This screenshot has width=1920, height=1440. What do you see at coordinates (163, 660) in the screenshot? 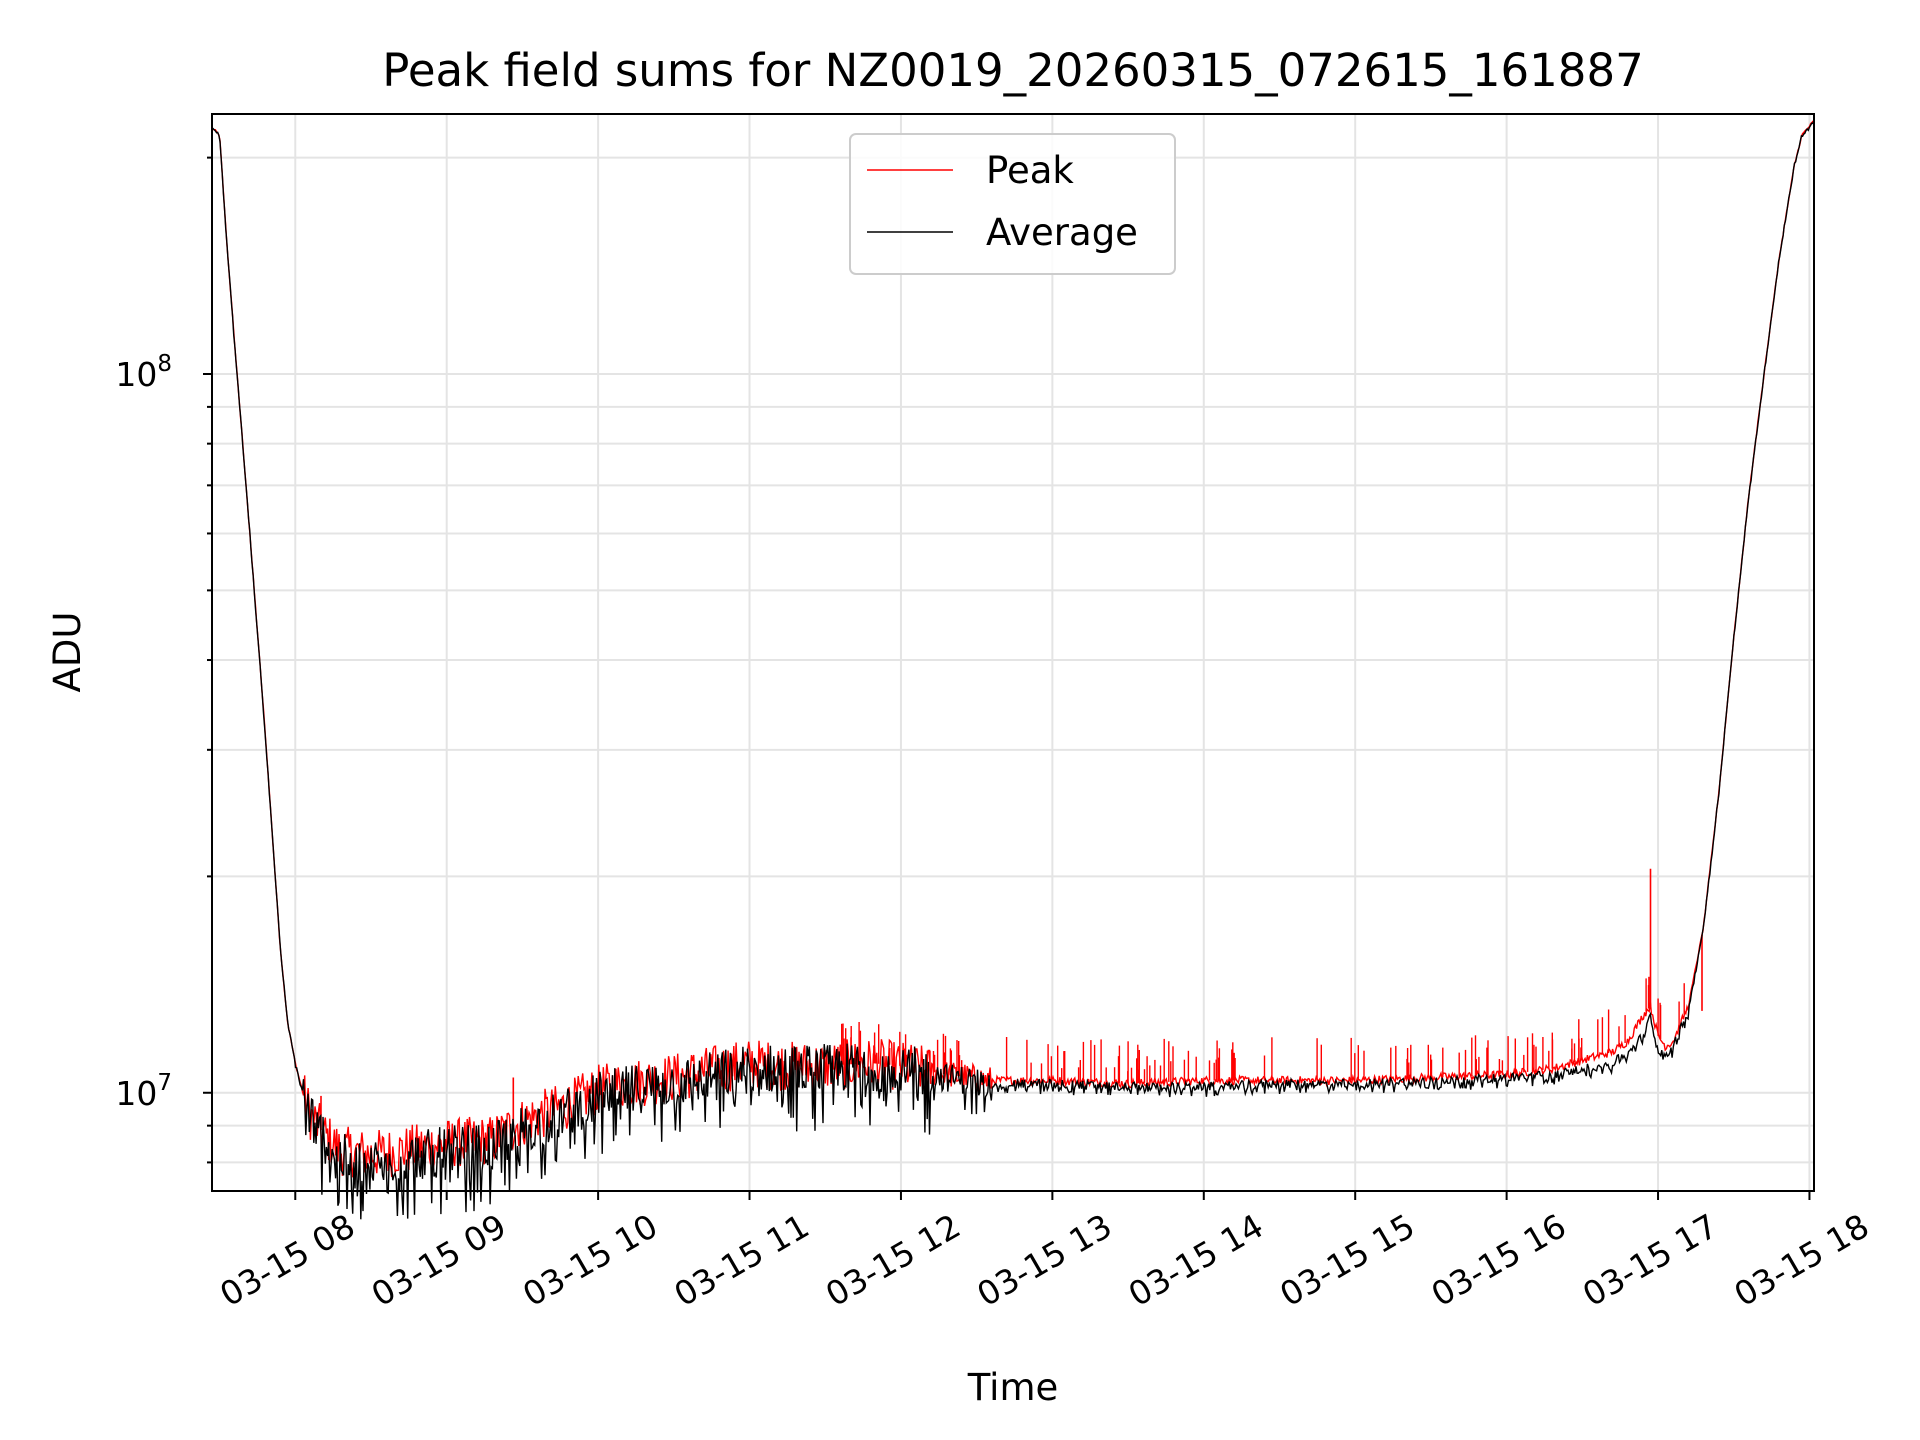
I see `y-axis: 107 108` at bounding box center [163, 660].